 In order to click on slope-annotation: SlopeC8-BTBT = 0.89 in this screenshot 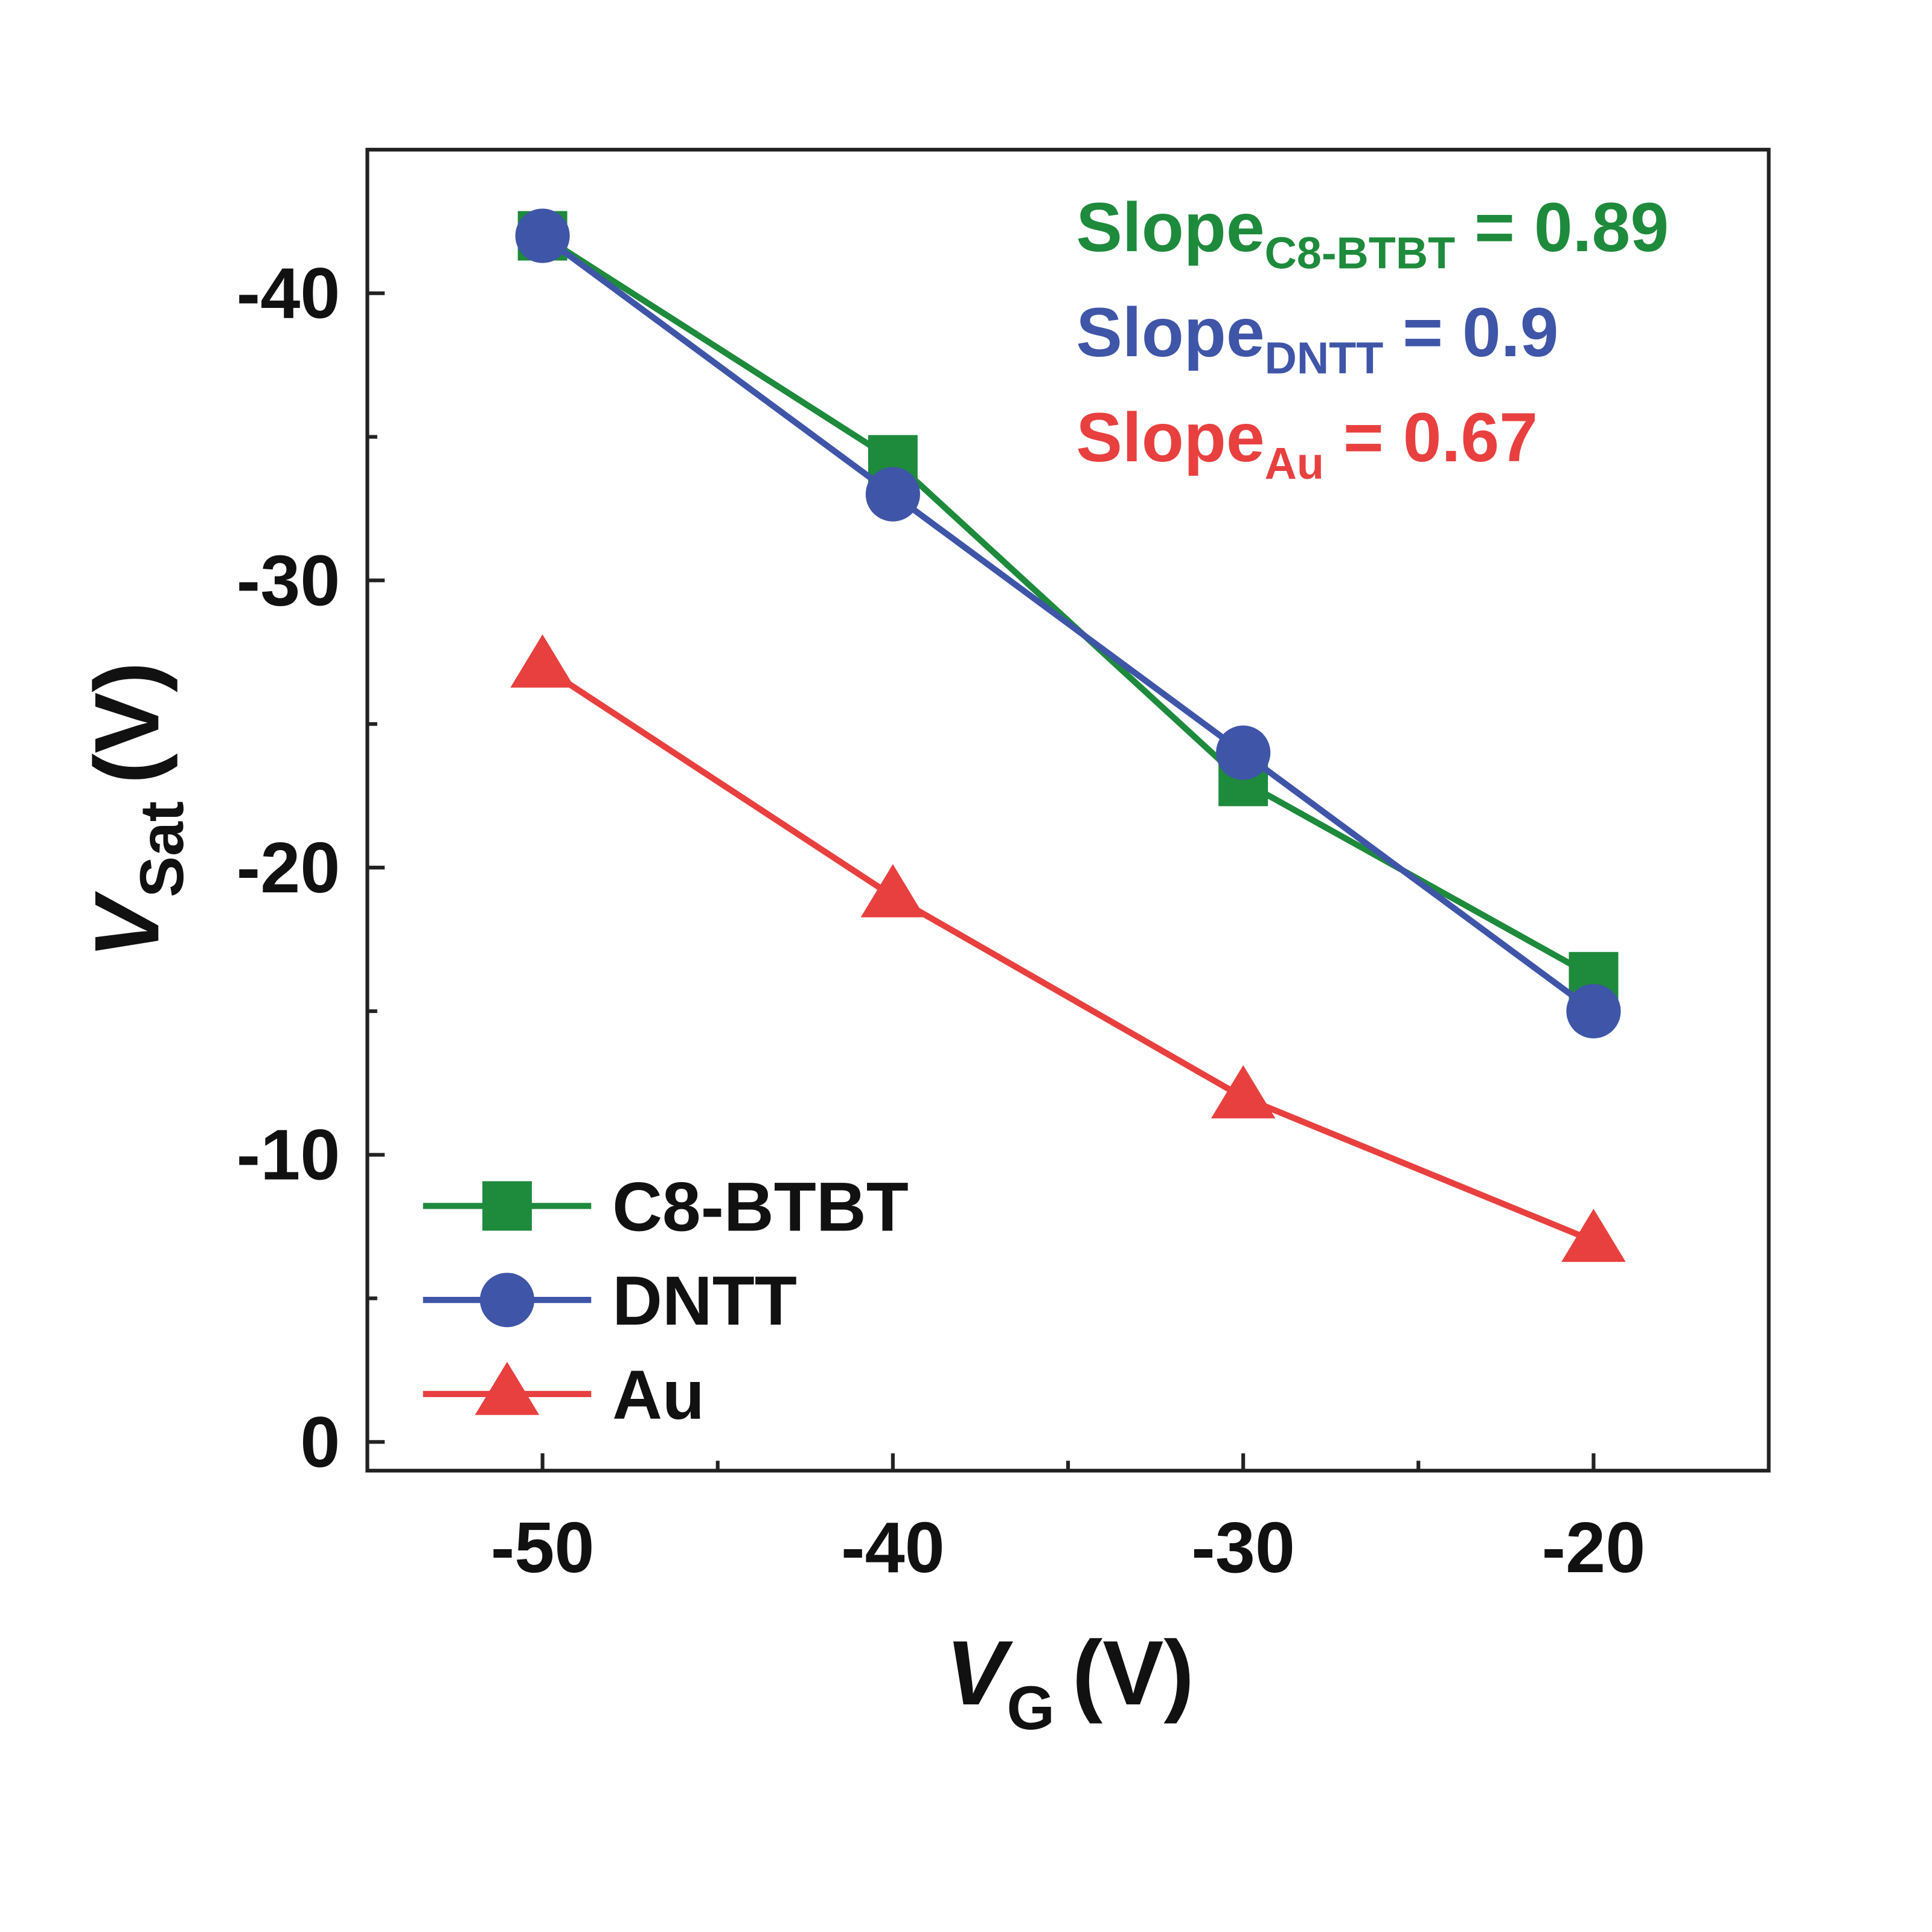, I will do `click(1372, 234)`.